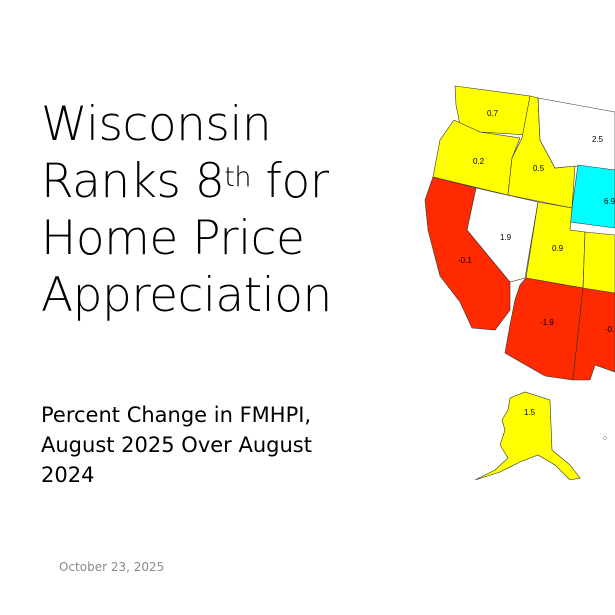 The width and height of the screenshot is (615, 615). I want to click on state-az, so click(544, 329).